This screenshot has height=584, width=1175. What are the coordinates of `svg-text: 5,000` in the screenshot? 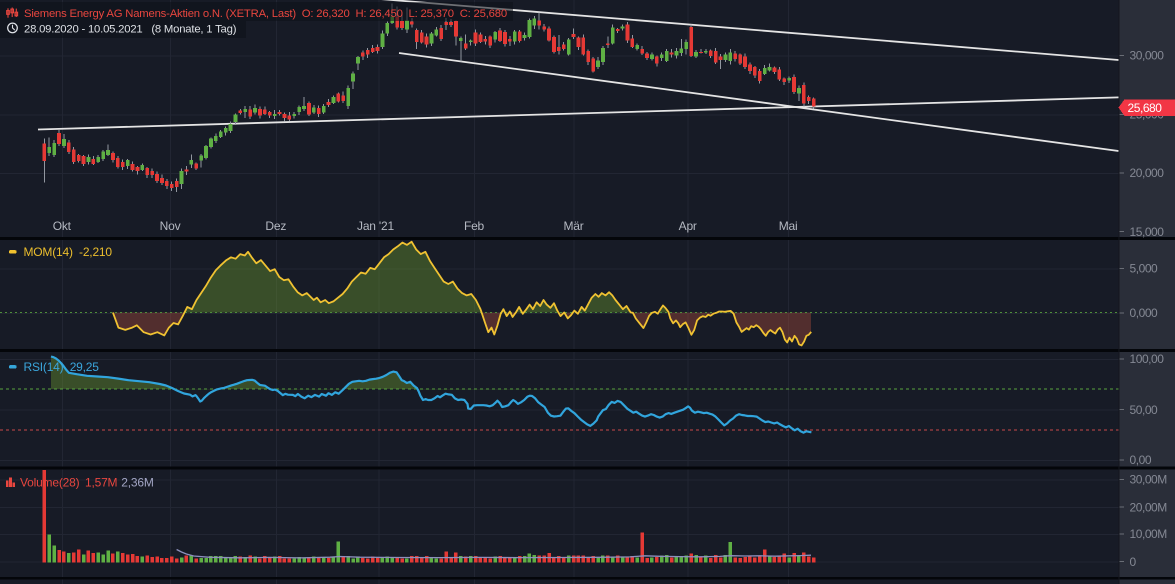 It's located at (1144, 269).